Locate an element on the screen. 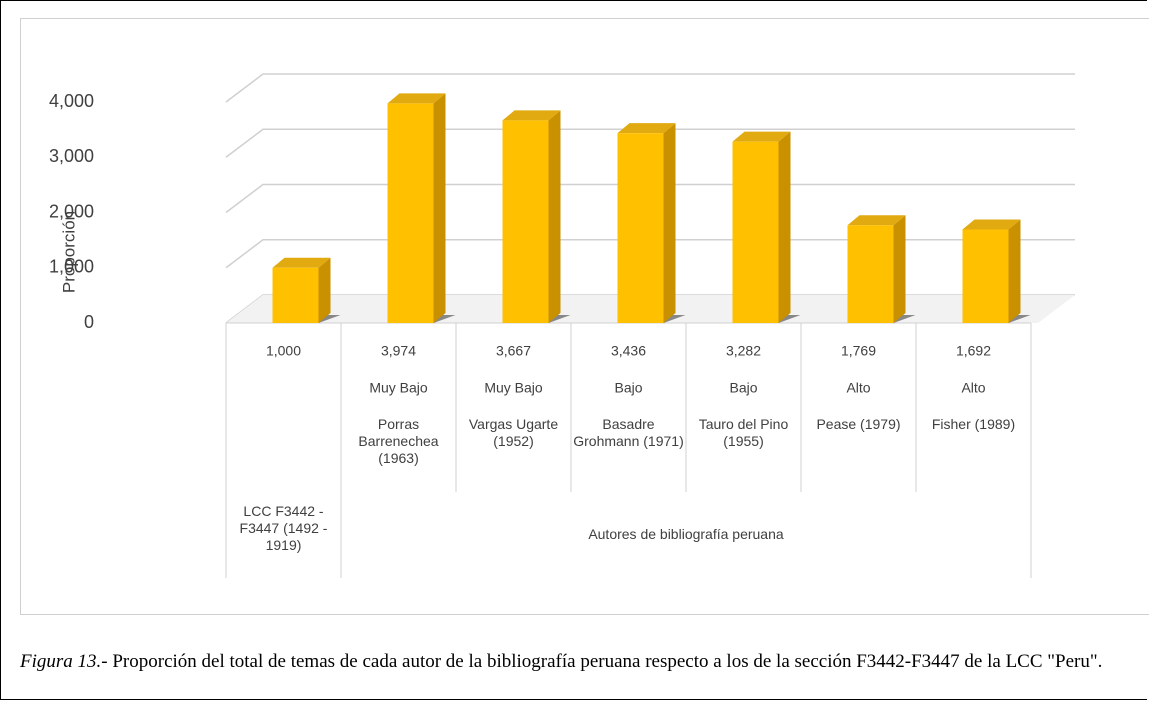  group-label: LCC F3442 - F3447 (1492 - 1919) is located at coordinates (283, 528).